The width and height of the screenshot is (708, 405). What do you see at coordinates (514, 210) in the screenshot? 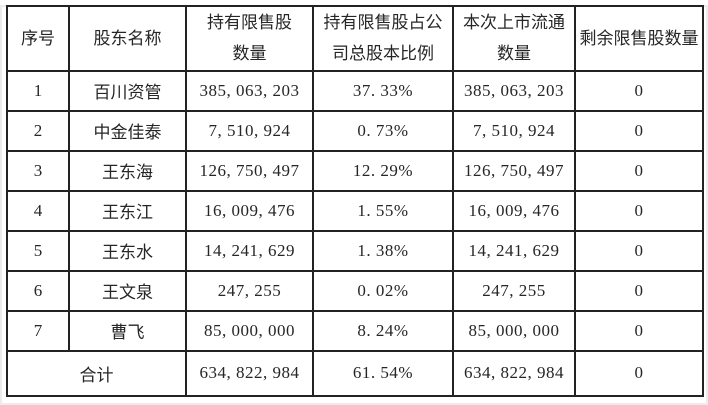
I see `cell-listed-quantity: 16, 009, 476` at bounding box center [514, 210].